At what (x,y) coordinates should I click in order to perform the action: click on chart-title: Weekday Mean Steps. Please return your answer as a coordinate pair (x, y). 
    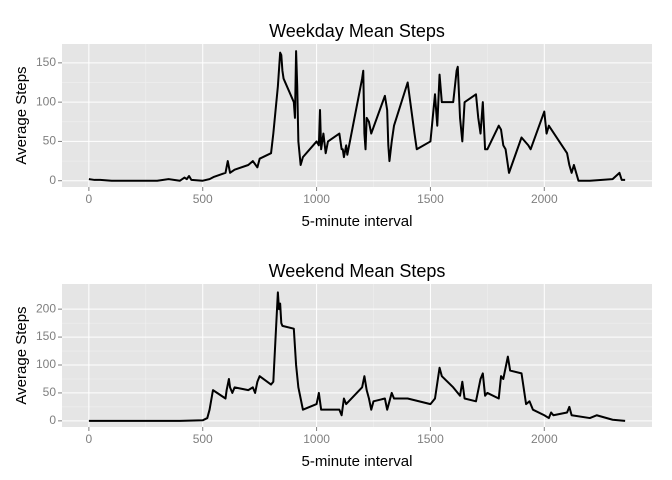
    Looking at the image, I should click on (357, 31).